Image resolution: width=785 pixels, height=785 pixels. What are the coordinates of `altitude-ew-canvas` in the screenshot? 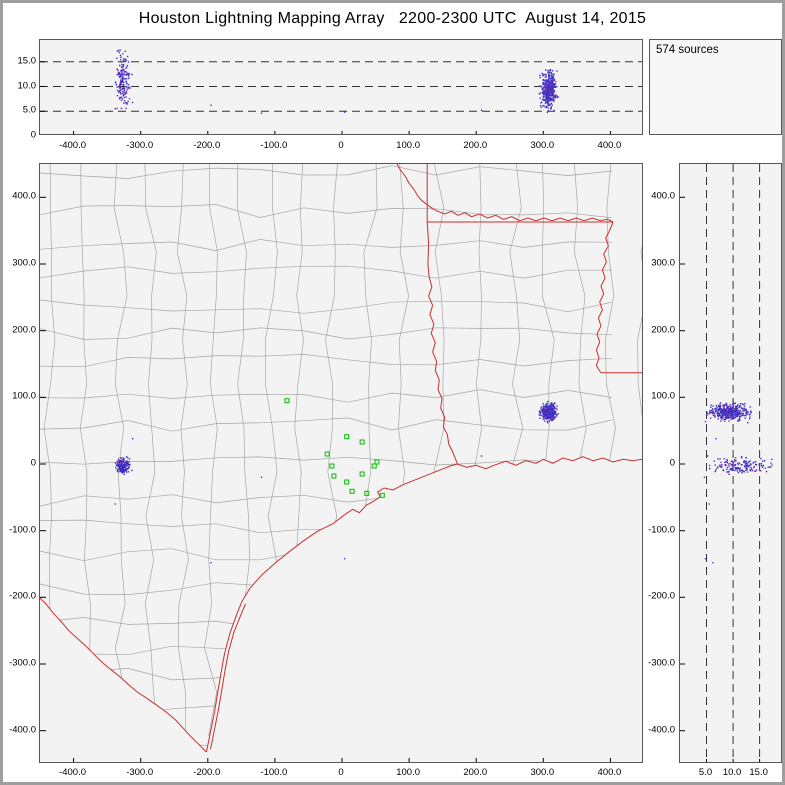 It's located at (341, 91).